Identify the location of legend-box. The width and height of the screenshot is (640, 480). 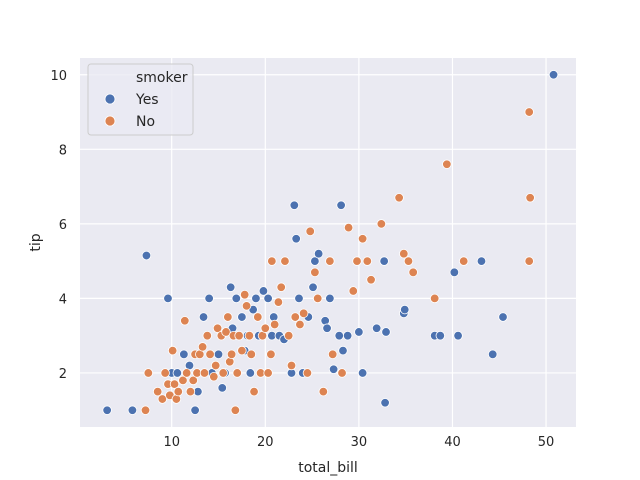
(140, 99).